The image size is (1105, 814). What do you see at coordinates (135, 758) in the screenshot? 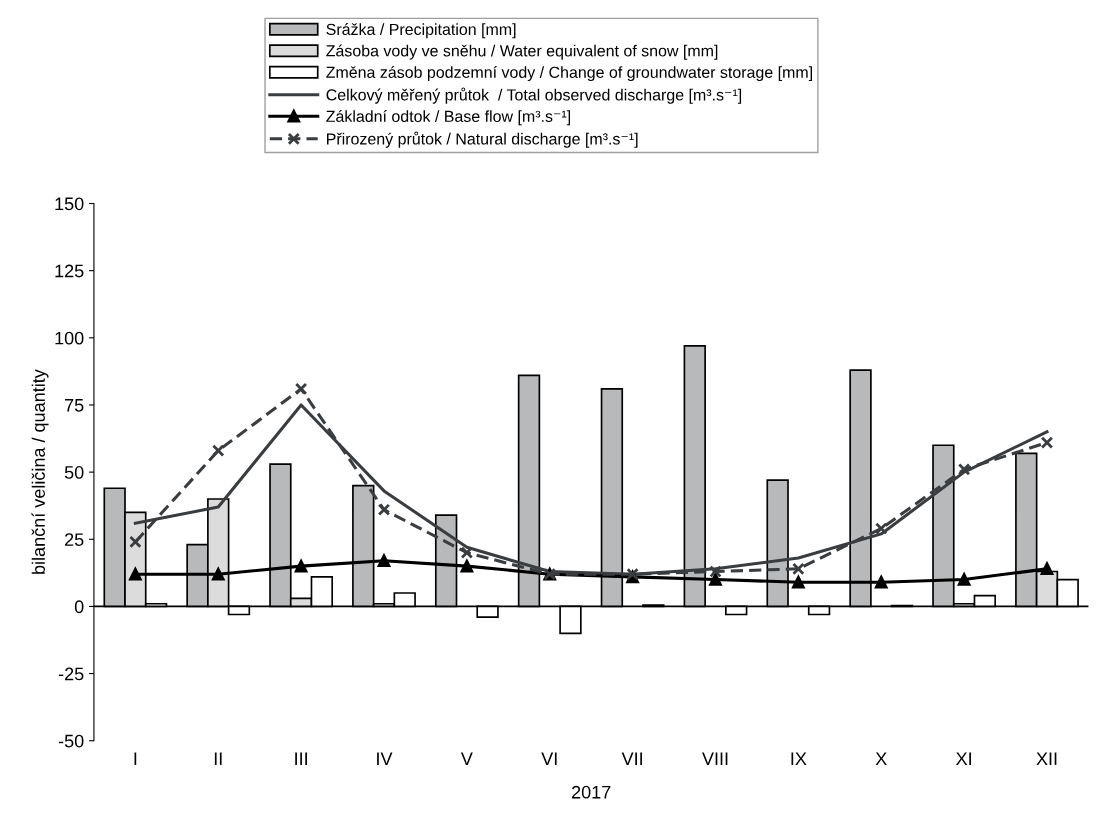
I see `x-tick-label: I` at bounding box center [135, 758].